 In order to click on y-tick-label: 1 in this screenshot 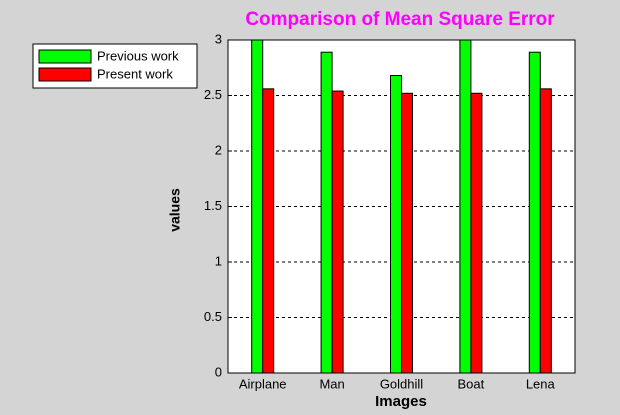, I will do `click(218, 260)`.